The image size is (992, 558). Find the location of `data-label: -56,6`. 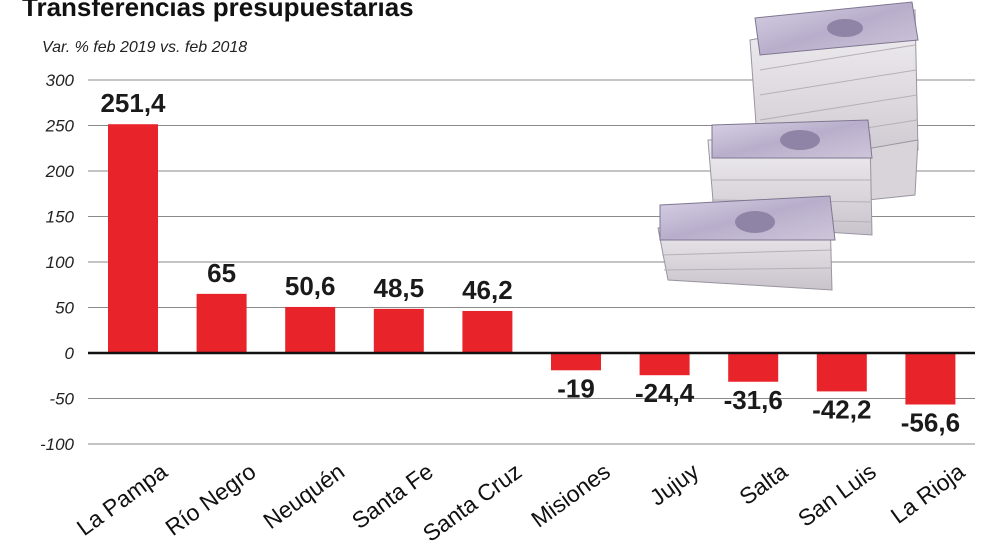

data-label: -56,6 is located at coordinates (930, 423).